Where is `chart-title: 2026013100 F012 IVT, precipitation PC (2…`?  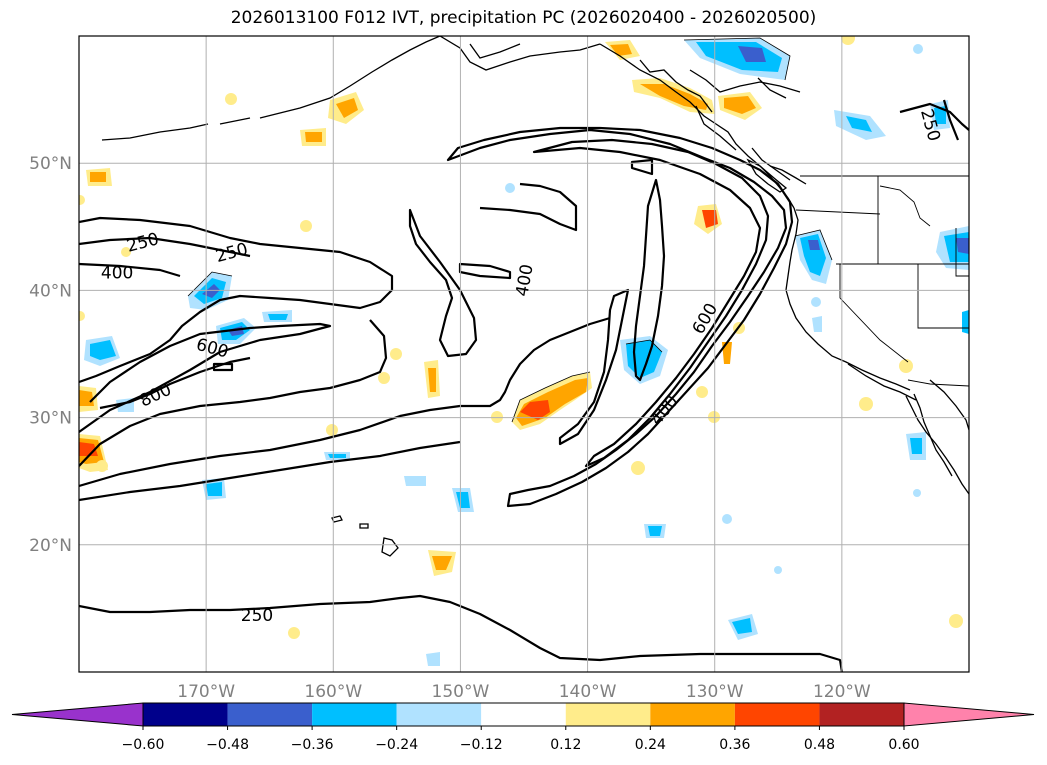
chart-title: 2026013100 F012 IVT, precipitation PC (2… is located at coordinates (523, 18).